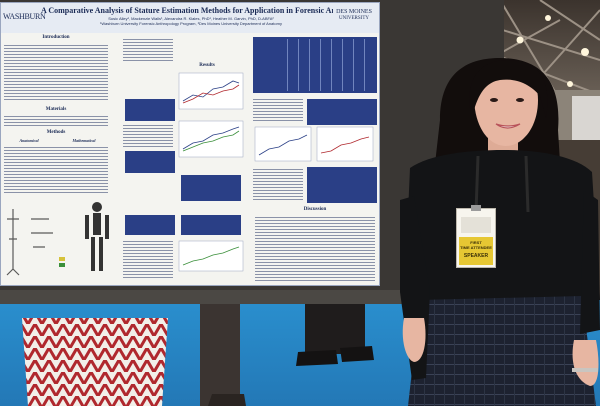 The height and width of the screenshot is (406, 600). What do you see at coordinates (520, 100) in the screenshot?
I see `eye-right` at bounding box center [520, 100].